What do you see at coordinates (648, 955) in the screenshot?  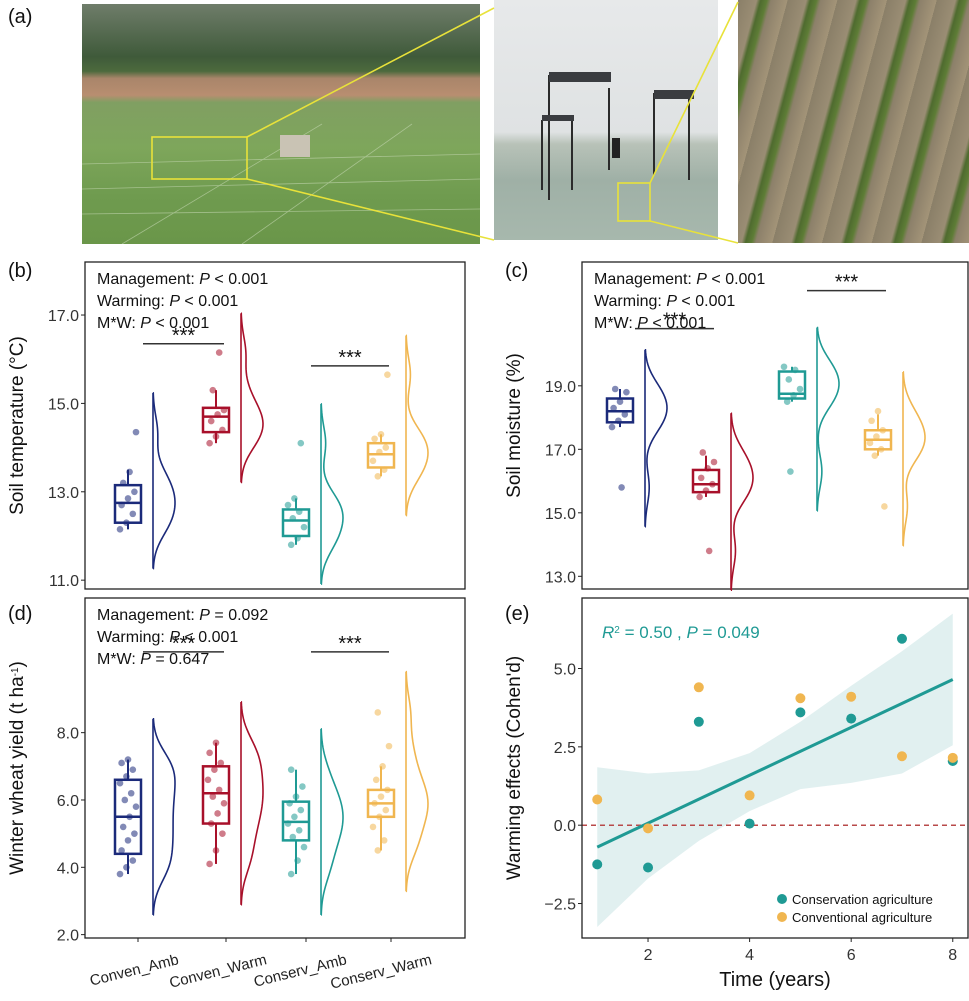 I see `x-tick-label: 2` at bounding box center [648, 955].